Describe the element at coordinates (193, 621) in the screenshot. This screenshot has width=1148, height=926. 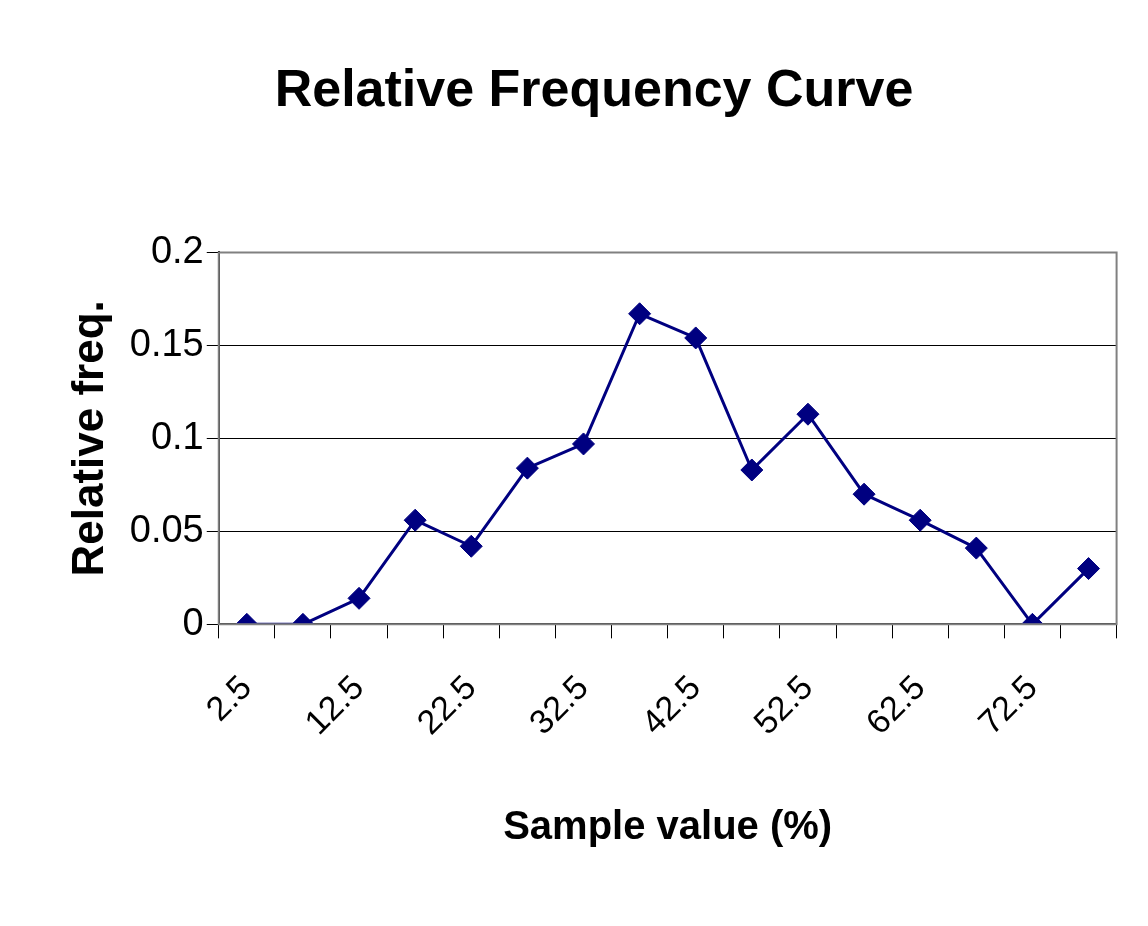
I see `y-tick-label: 0` at that location.